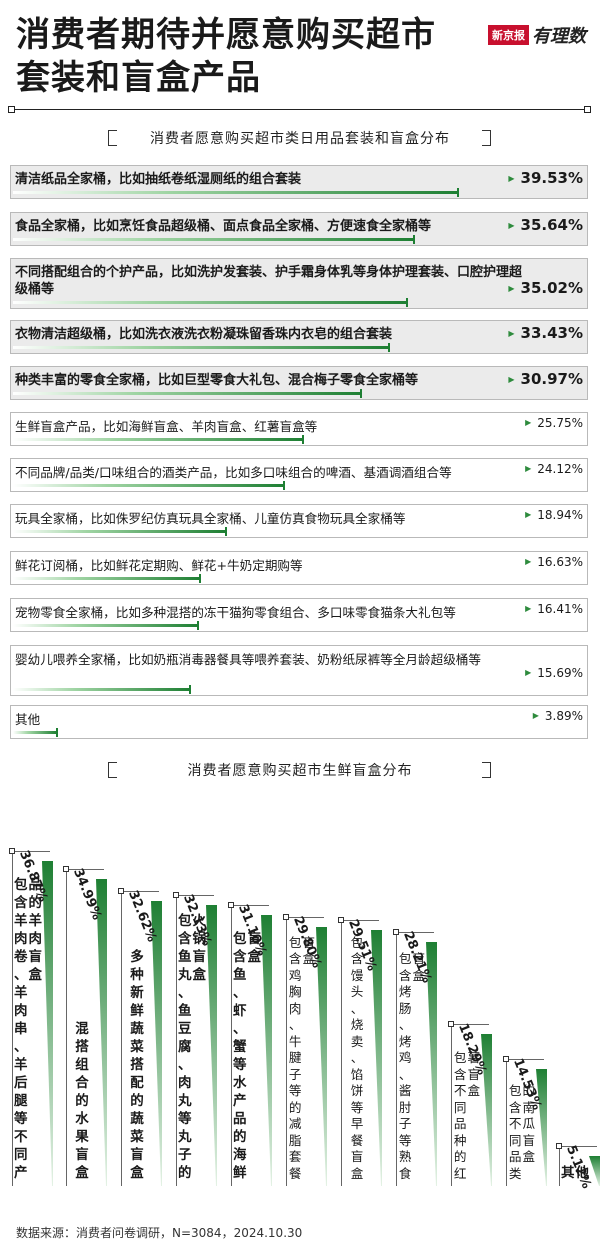 The width and height of the screenshot is (600, 1258). I want to click on bar-row: 清洁纸品全家桶，比如抽纸卷纸湿厕纸的组合套装 ▶ 39.53%, so click(299, 182).